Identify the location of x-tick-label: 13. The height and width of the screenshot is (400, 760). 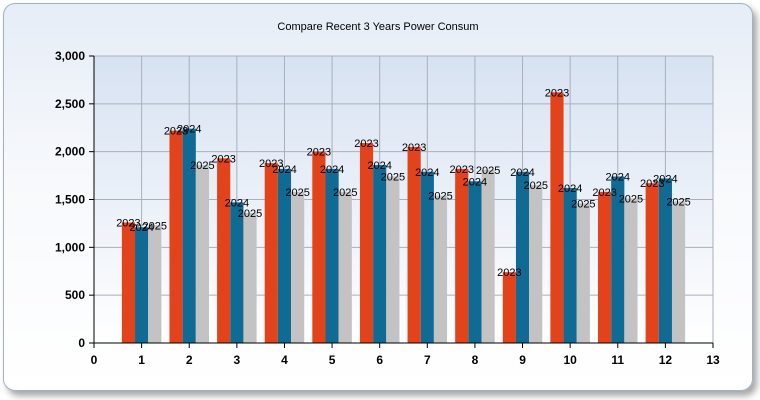
(713, 360).